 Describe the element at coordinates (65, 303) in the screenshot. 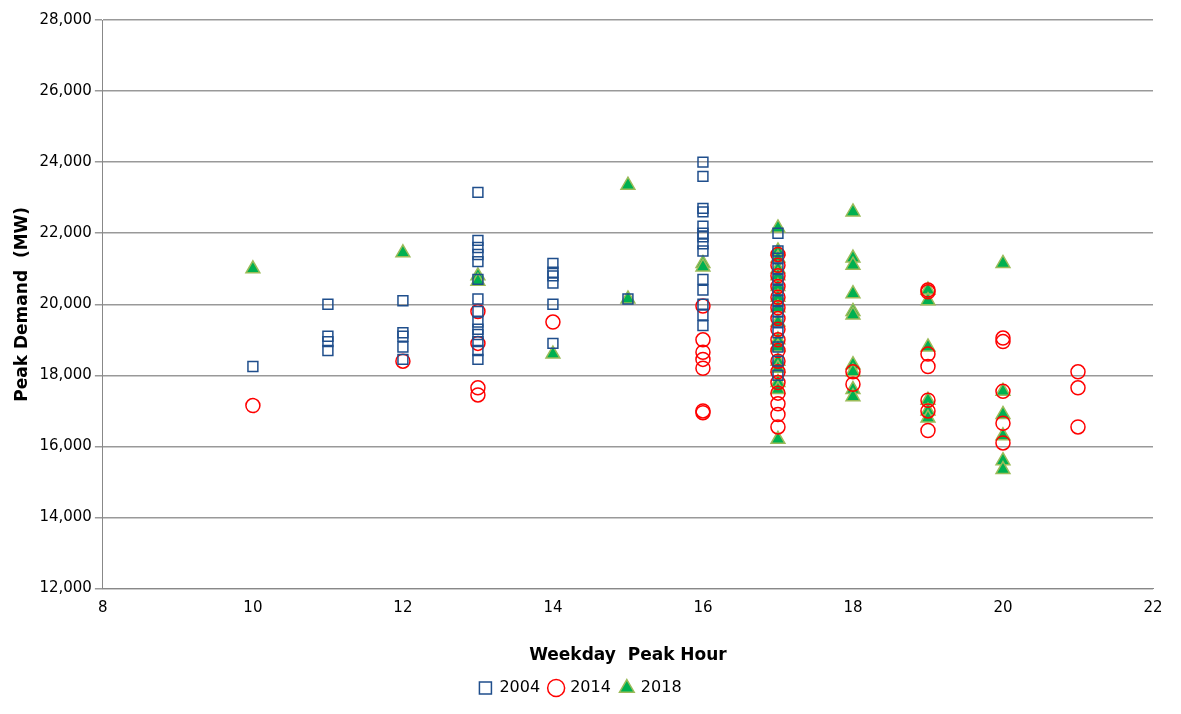

I see `y-tick-label: 20,000` at that location.